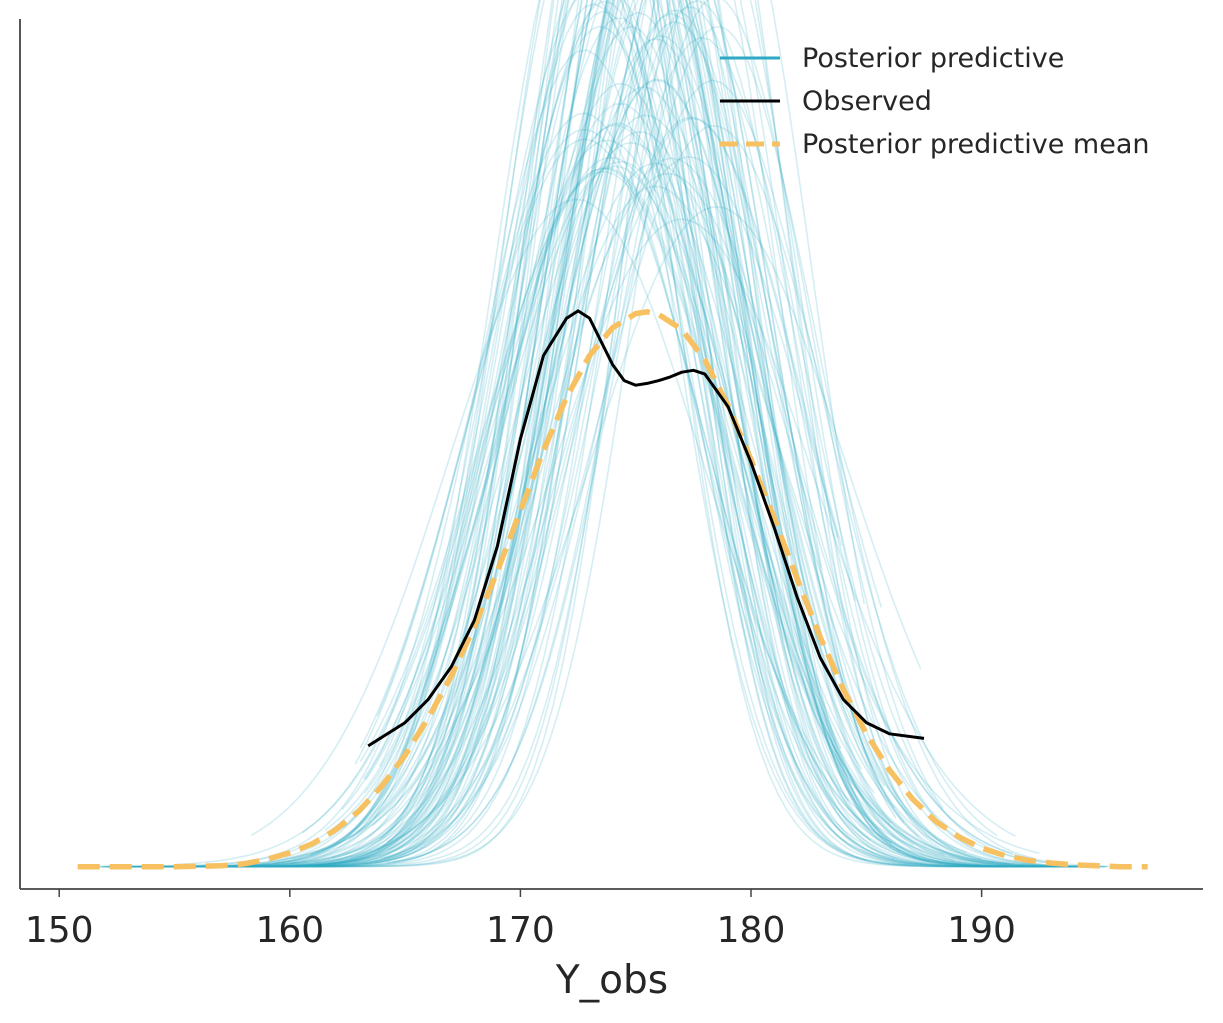 The width and height of the screenshot is (1223, 1023). I want to click on x-tick-label: 170, so click(520, 930).